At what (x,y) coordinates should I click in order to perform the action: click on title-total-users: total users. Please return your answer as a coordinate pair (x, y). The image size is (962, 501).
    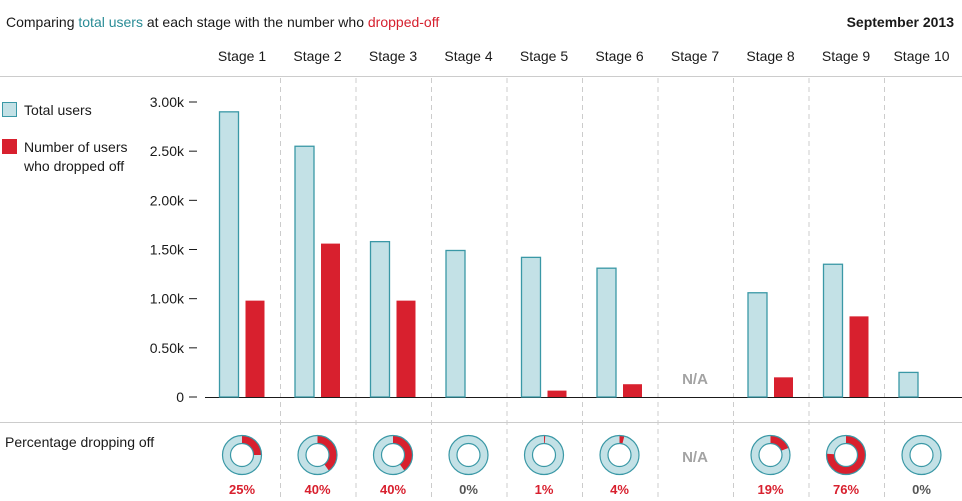
    Looking at the image, I should click on (110, 22).